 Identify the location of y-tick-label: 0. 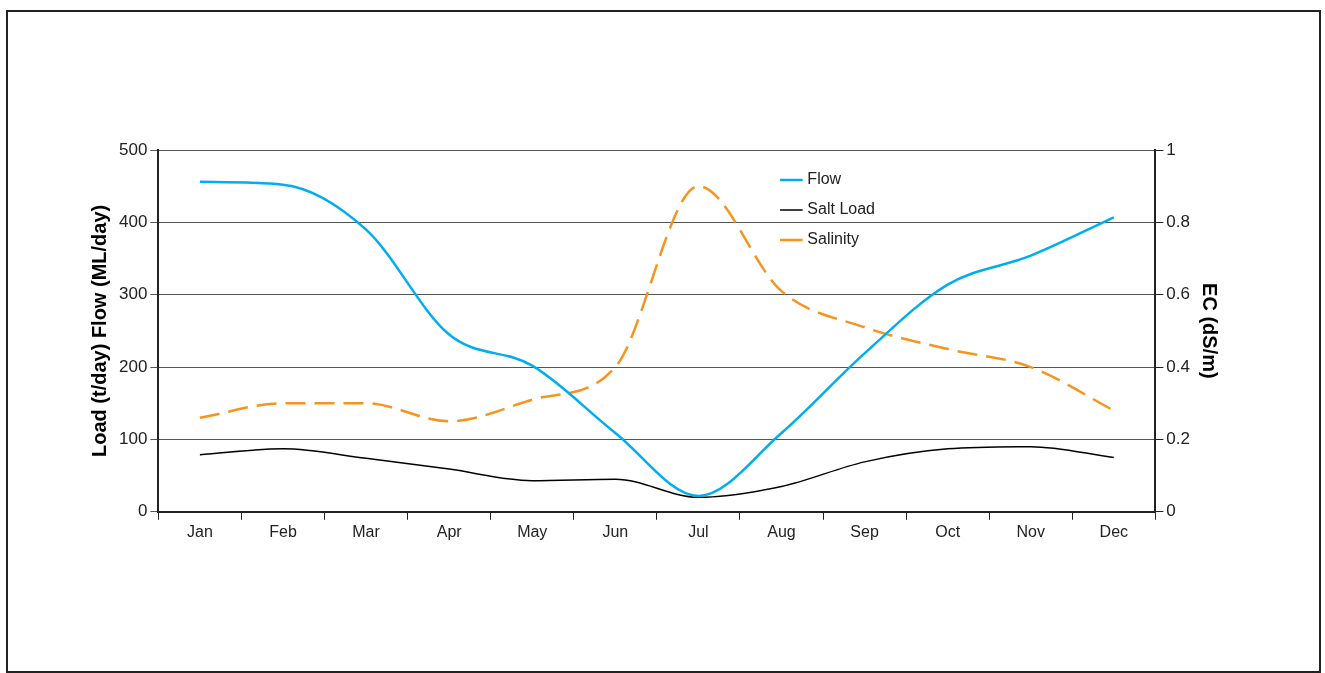
(142, 511).